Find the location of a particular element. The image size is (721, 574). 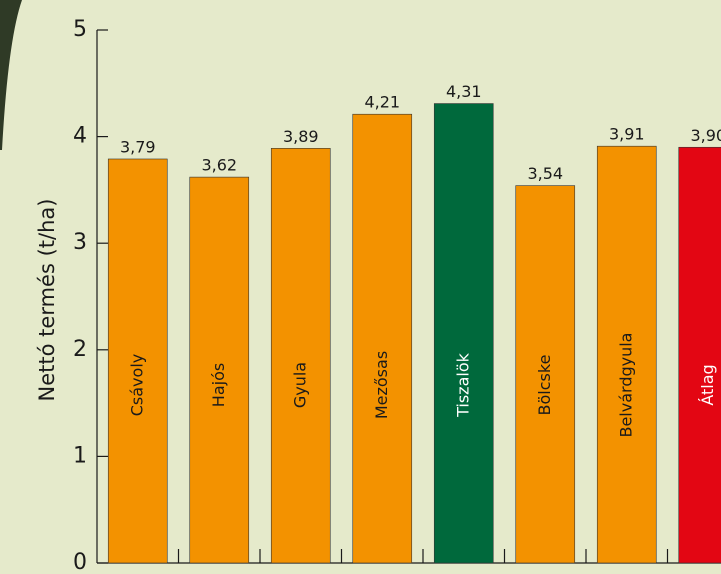

y-tick-label: 0 is located at coordinates (80, 562).